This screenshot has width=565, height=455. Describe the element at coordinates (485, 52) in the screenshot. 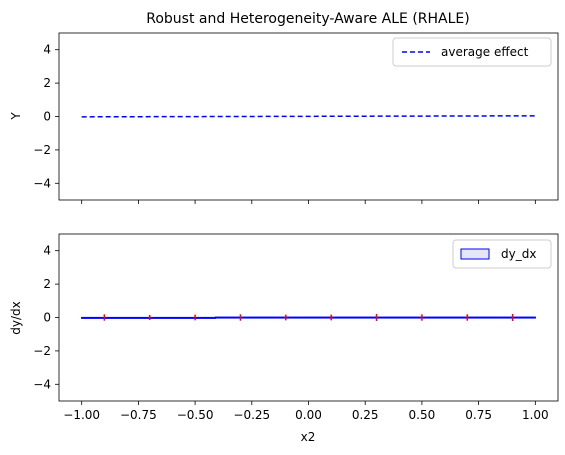

I see `legend-average-effect-label: average effect` at that location.